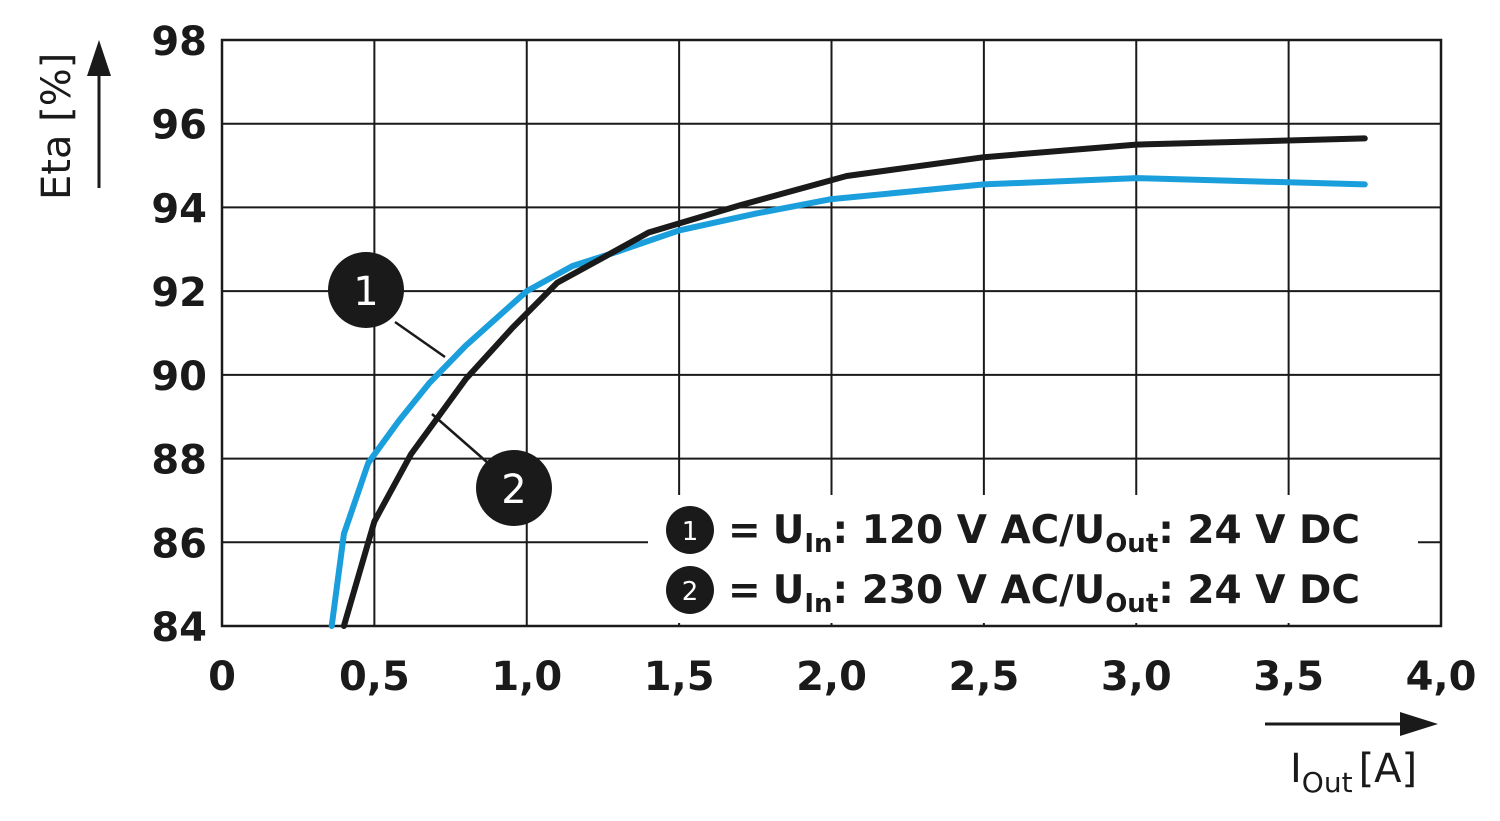 The height and width of the screenshot is (821, 1500). I want to click on legend-1-u2: U, so click(1090, 530).